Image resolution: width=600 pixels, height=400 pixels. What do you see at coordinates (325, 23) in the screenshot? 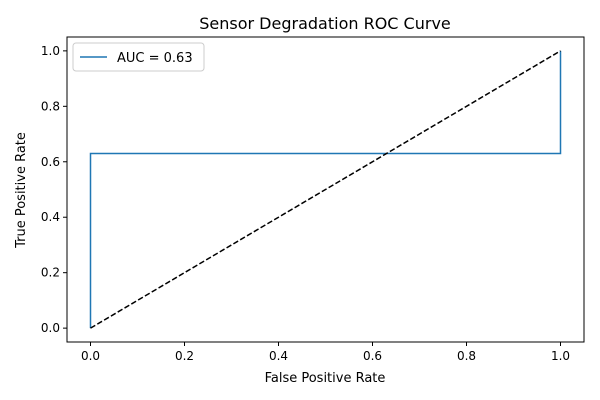
I see `chart-title: Sensor Degradation ROC Curve` at bounding box center [325, 23].